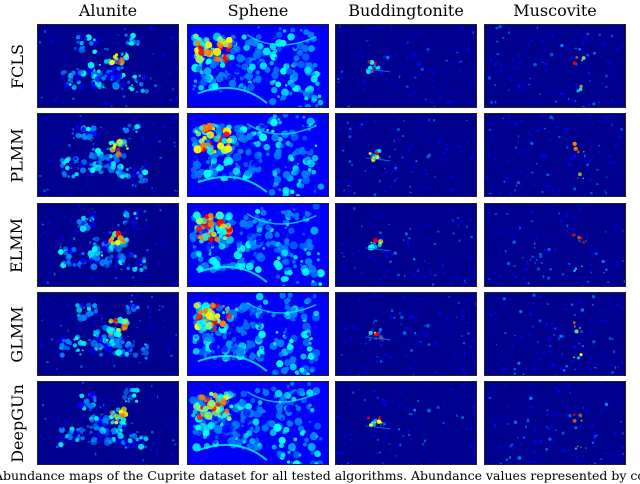  What do you see at coordinates (108, 66) in the screenshot?
I see `abundance-map-fcls-alunite` at bounding box center [108, 66].